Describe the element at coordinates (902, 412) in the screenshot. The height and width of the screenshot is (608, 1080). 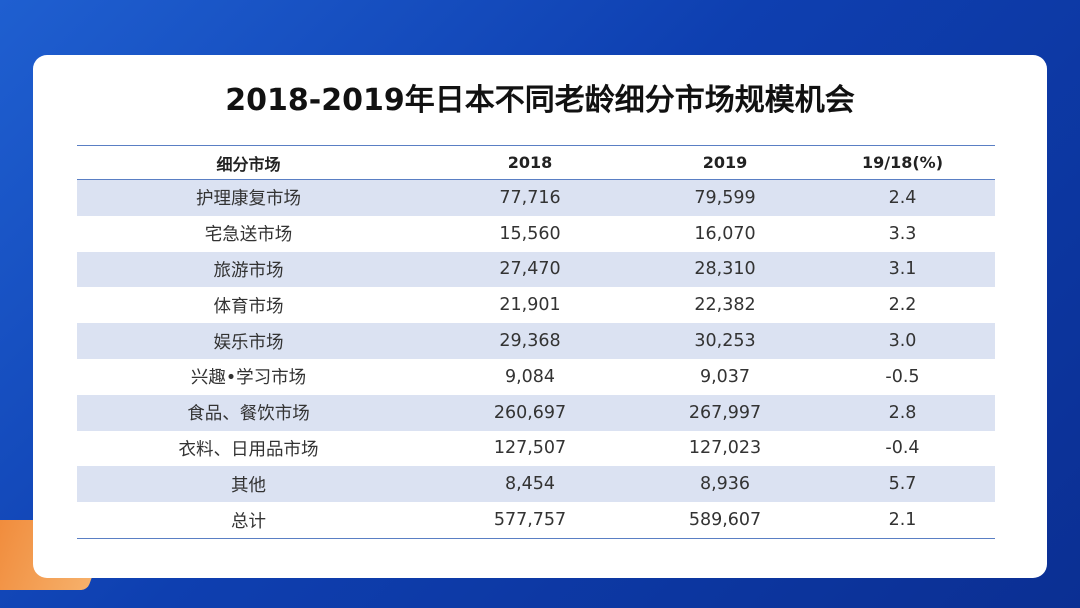
I see `table-cell: 2.8` at that location.